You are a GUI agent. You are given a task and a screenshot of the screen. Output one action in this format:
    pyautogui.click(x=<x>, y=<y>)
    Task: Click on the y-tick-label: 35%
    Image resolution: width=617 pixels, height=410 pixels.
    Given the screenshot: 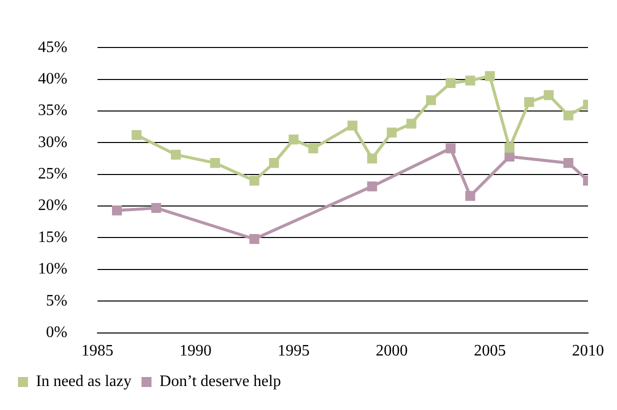 What is the action you would take?
    pyautogui.click(x=53, y=111)
    